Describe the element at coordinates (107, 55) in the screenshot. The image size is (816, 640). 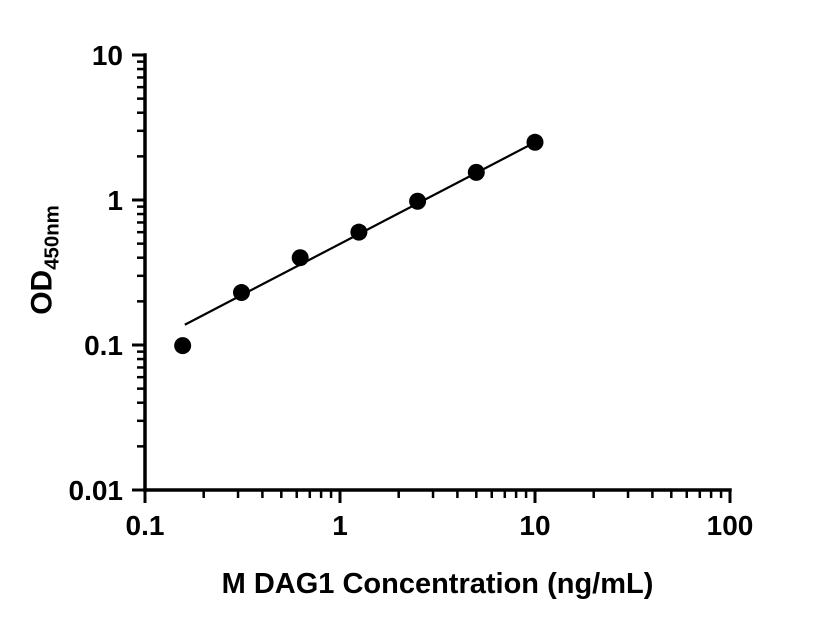
I see `y-tick-label: 10` at that location.